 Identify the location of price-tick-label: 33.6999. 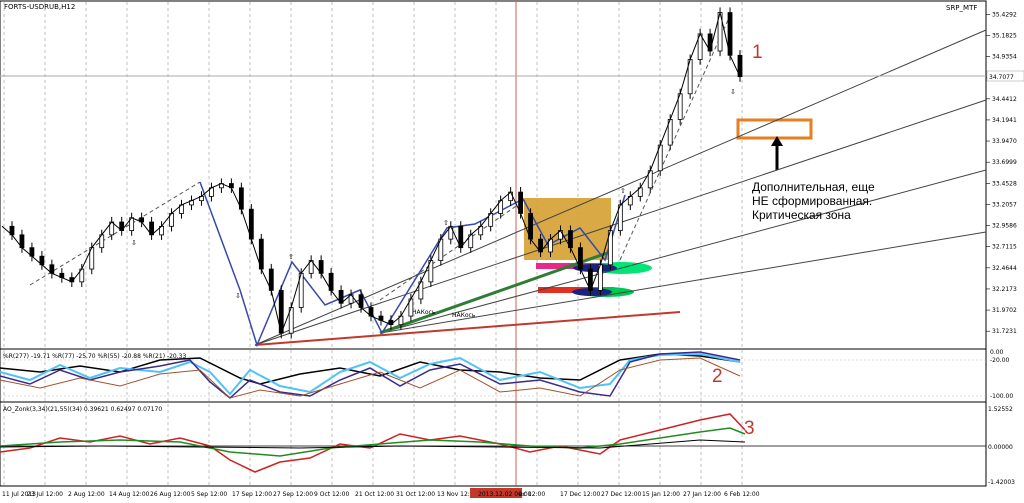
(1004, 162).